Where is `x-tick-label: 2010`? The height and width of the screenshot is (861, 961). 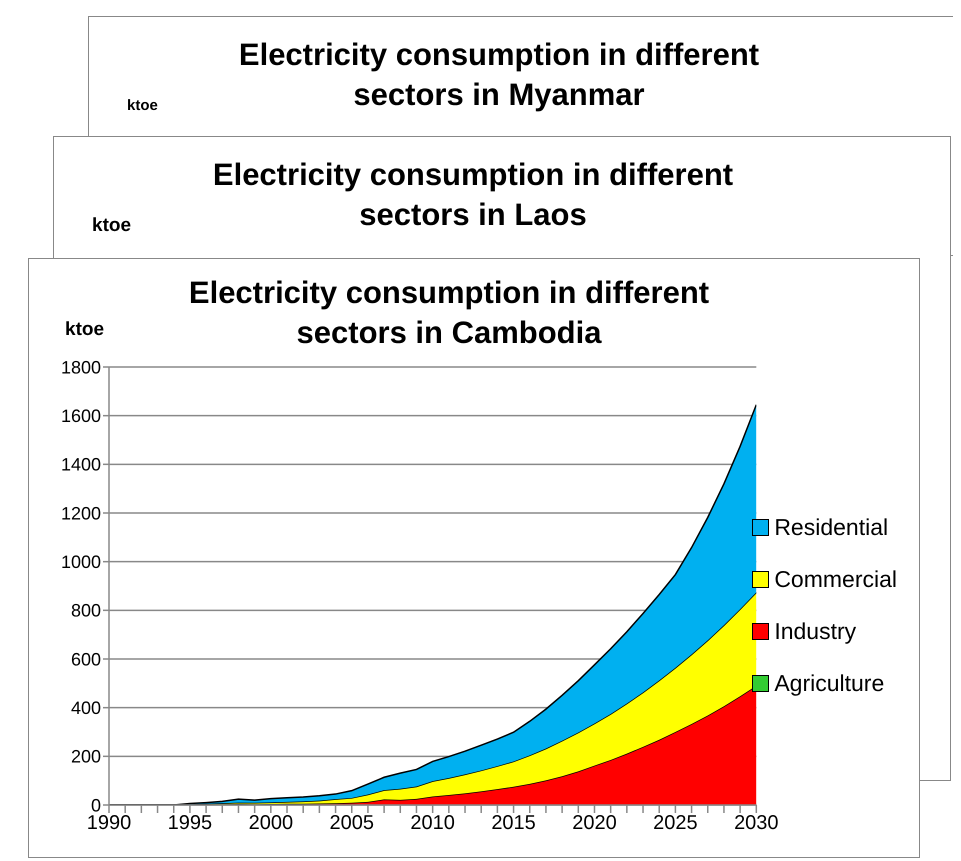 x-tick-label: 2010 is located at coordinates (432, 823).